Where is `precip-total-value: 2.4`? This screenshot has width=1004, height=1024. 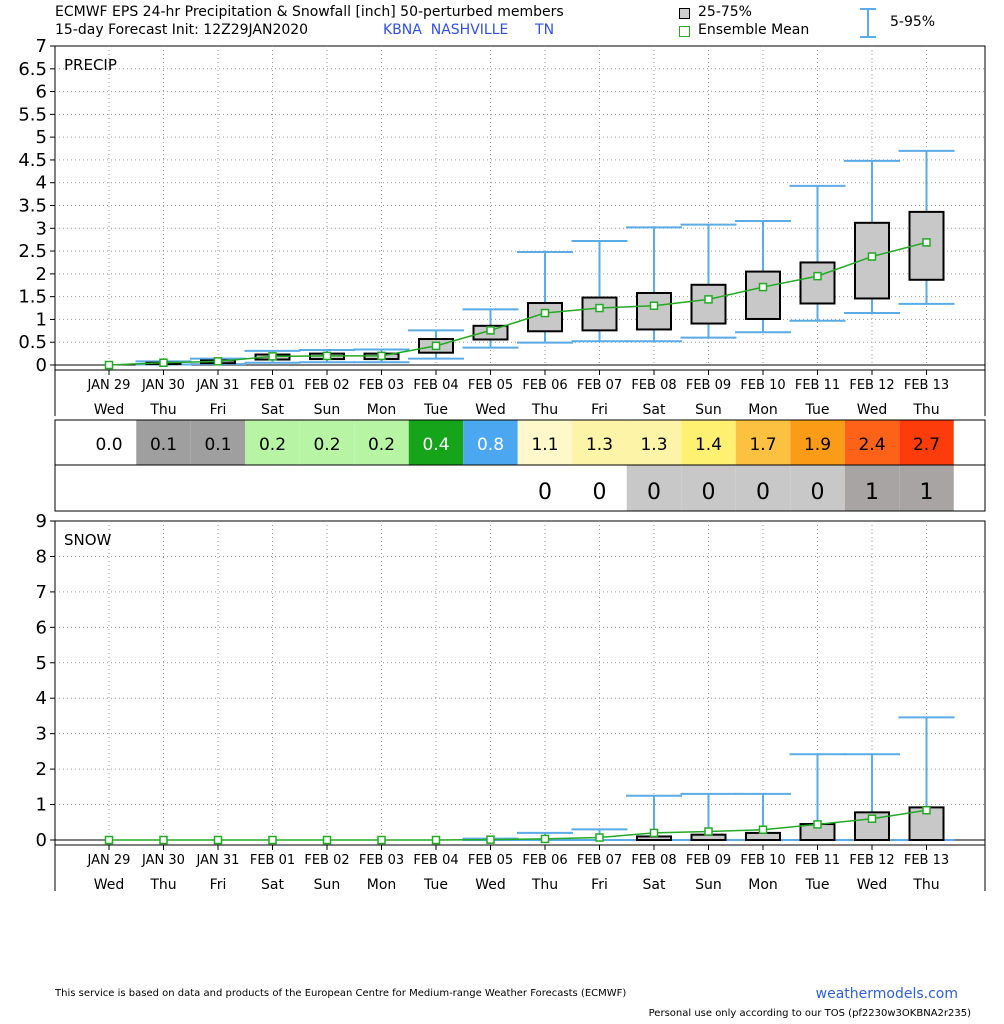 precip-total-value: 2.4 is located at coordinates (871, 445).